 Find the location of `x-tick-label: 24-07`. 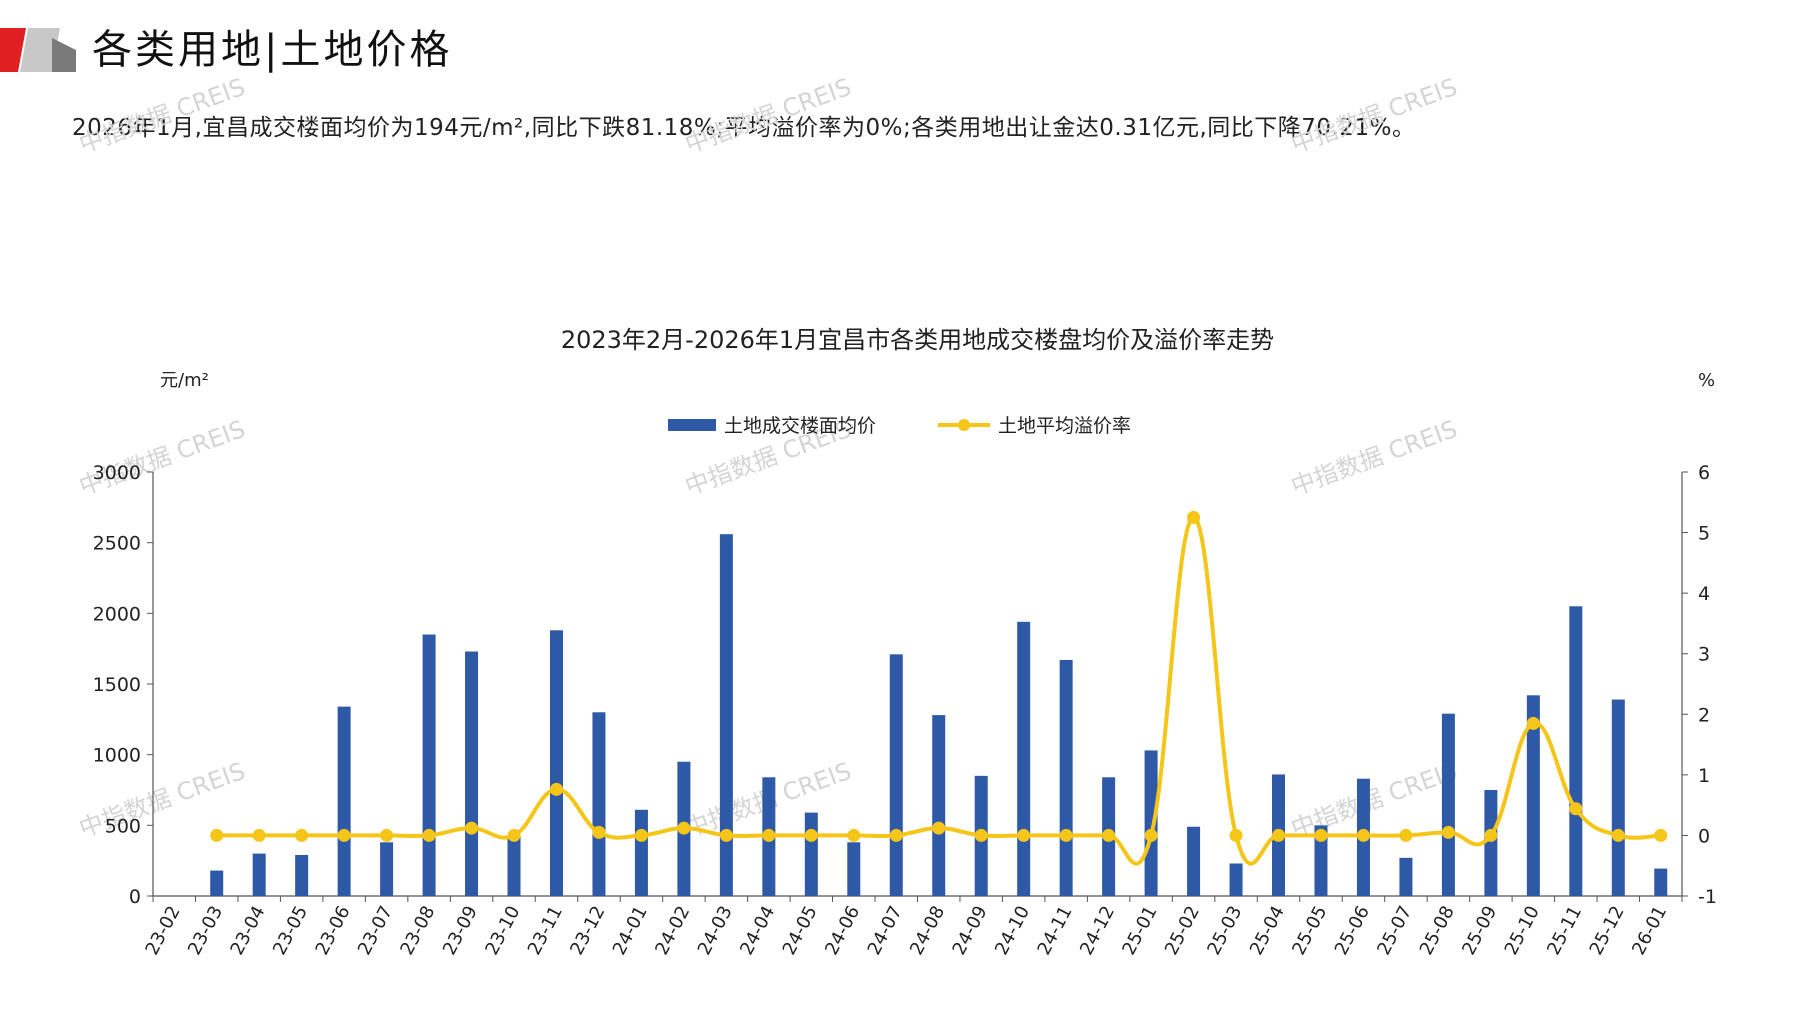

x-tick-label: 24-07 is located at coordinates (885, 930).